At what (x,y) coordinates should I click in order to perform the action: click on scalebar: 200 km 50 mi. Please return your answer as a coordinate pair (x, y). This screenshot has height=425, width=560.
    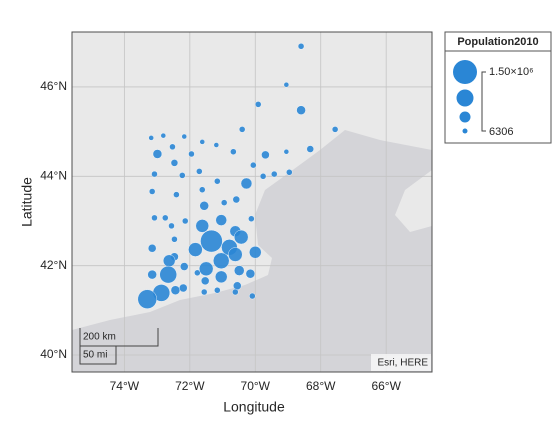
    Looking at the image, I should click on (119, 346).